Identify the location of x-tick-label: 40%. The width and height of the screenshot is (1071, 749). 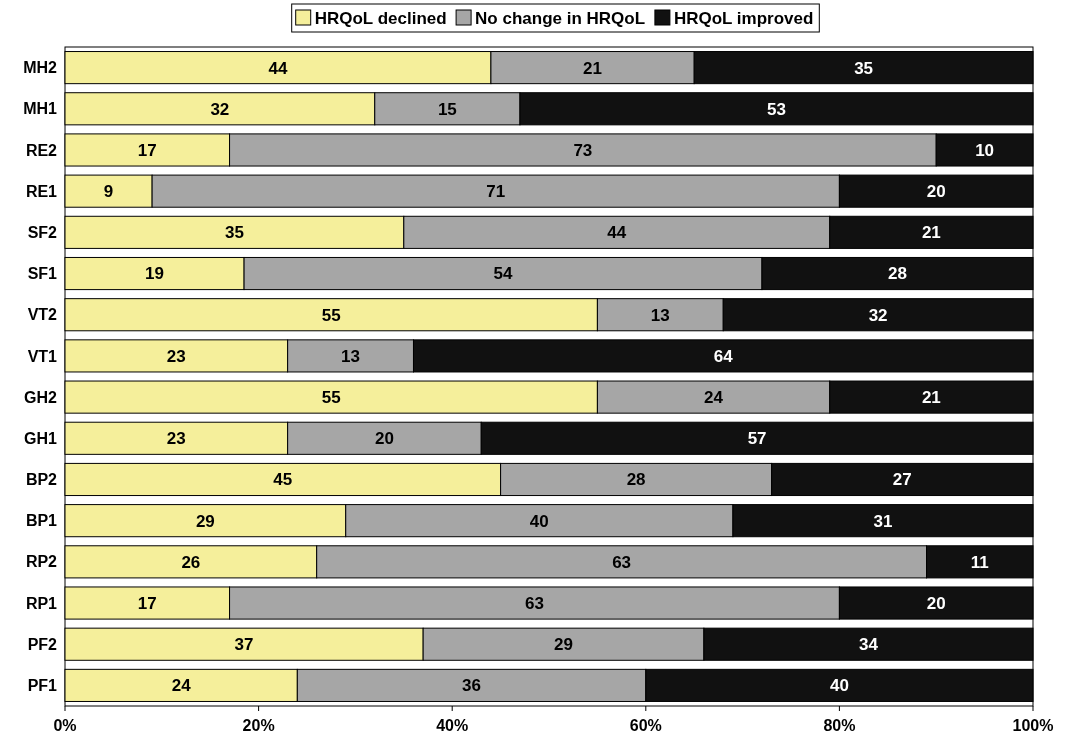
(452, 725).